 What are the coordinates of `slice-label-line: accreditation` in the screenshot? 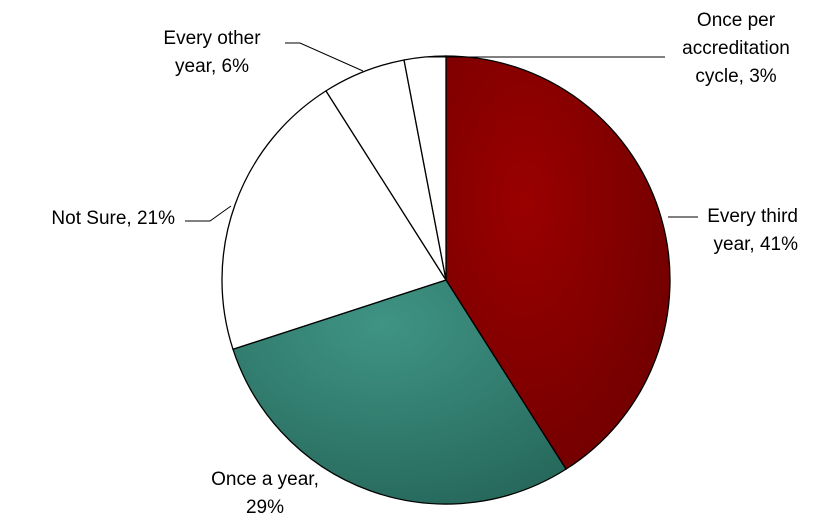 It's located at (736, 48).